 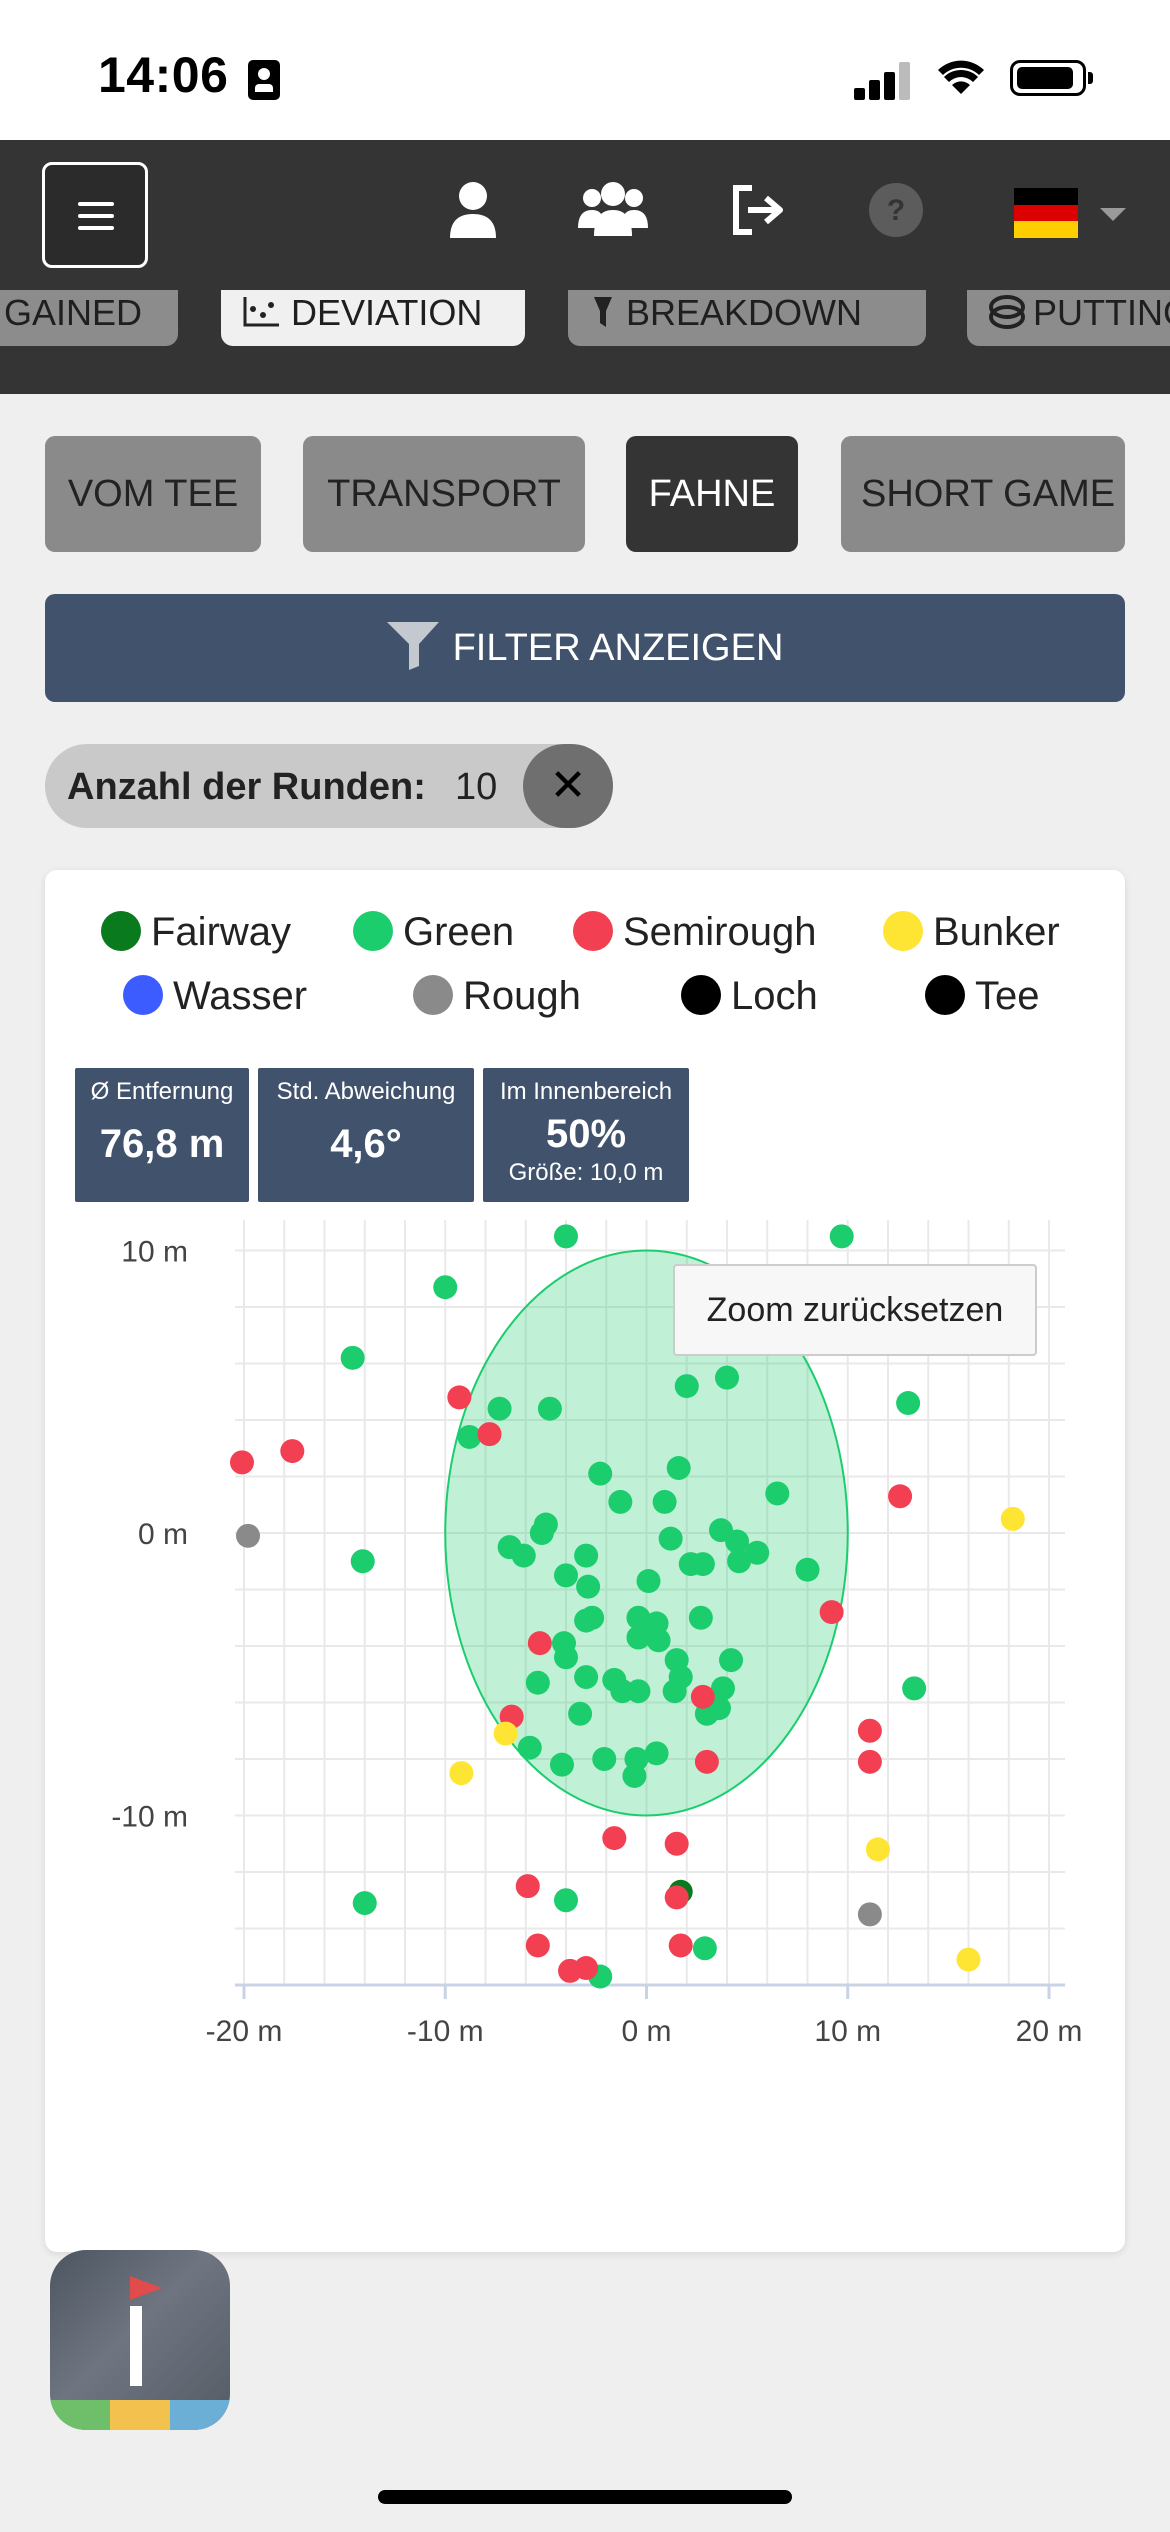 I want to click on subtab-short-game: SHORT GAME, so click(x=983, y=494).